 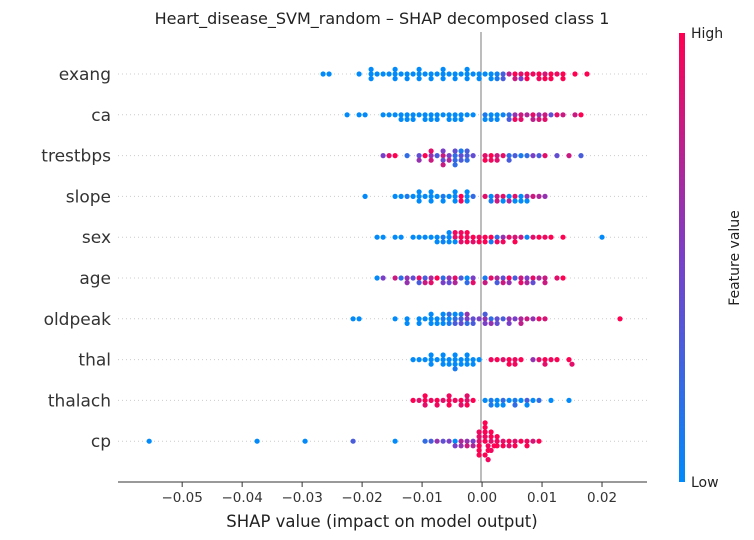 I want to click on colorbar-high-label: High, so click(x=707, y=34).